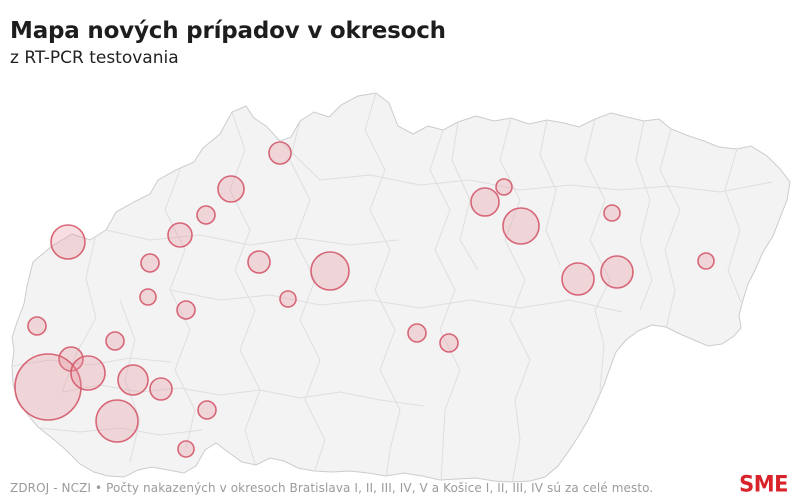  What do you see at coordinates (763, 484) in the screenshot?
I see `sme-logo: SME` at bounding box center [763, 484].